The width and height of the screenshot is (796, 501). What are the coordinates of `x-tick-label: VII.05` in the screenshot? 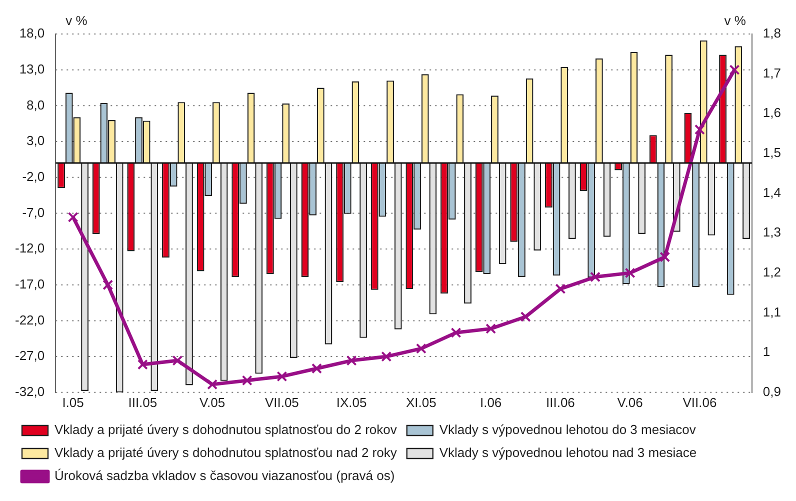 It's located at (281, 402).